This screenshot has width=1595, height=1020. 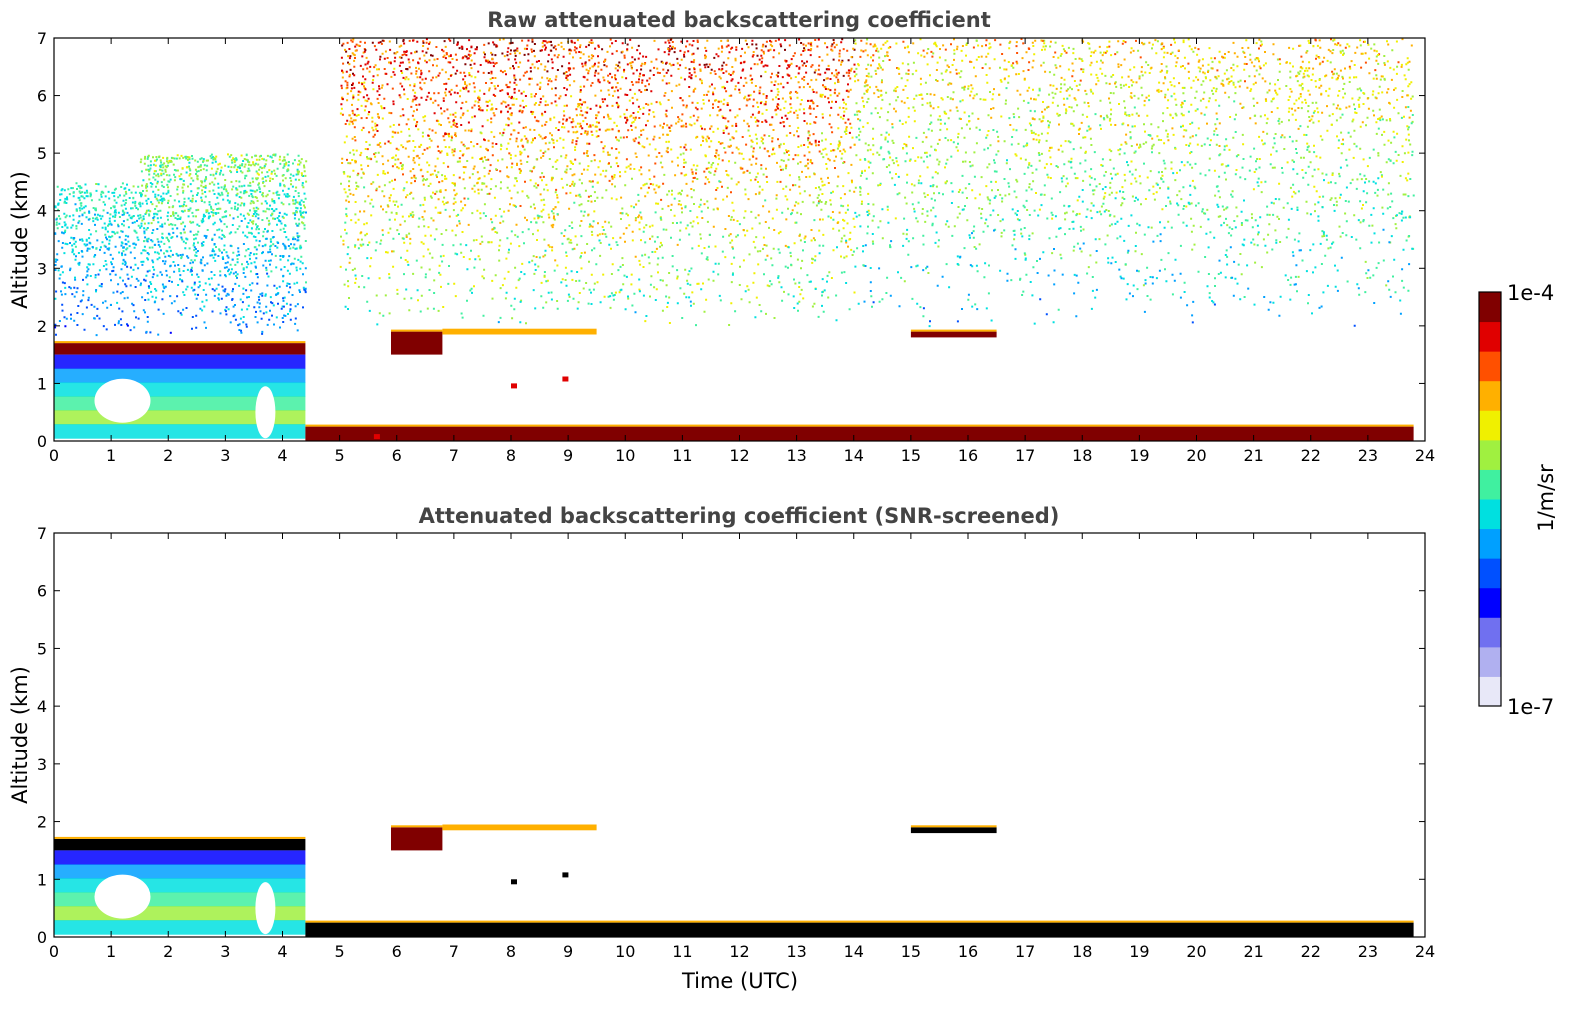 I want to click on x-tick-label: 5, so click(x=340, y=951).